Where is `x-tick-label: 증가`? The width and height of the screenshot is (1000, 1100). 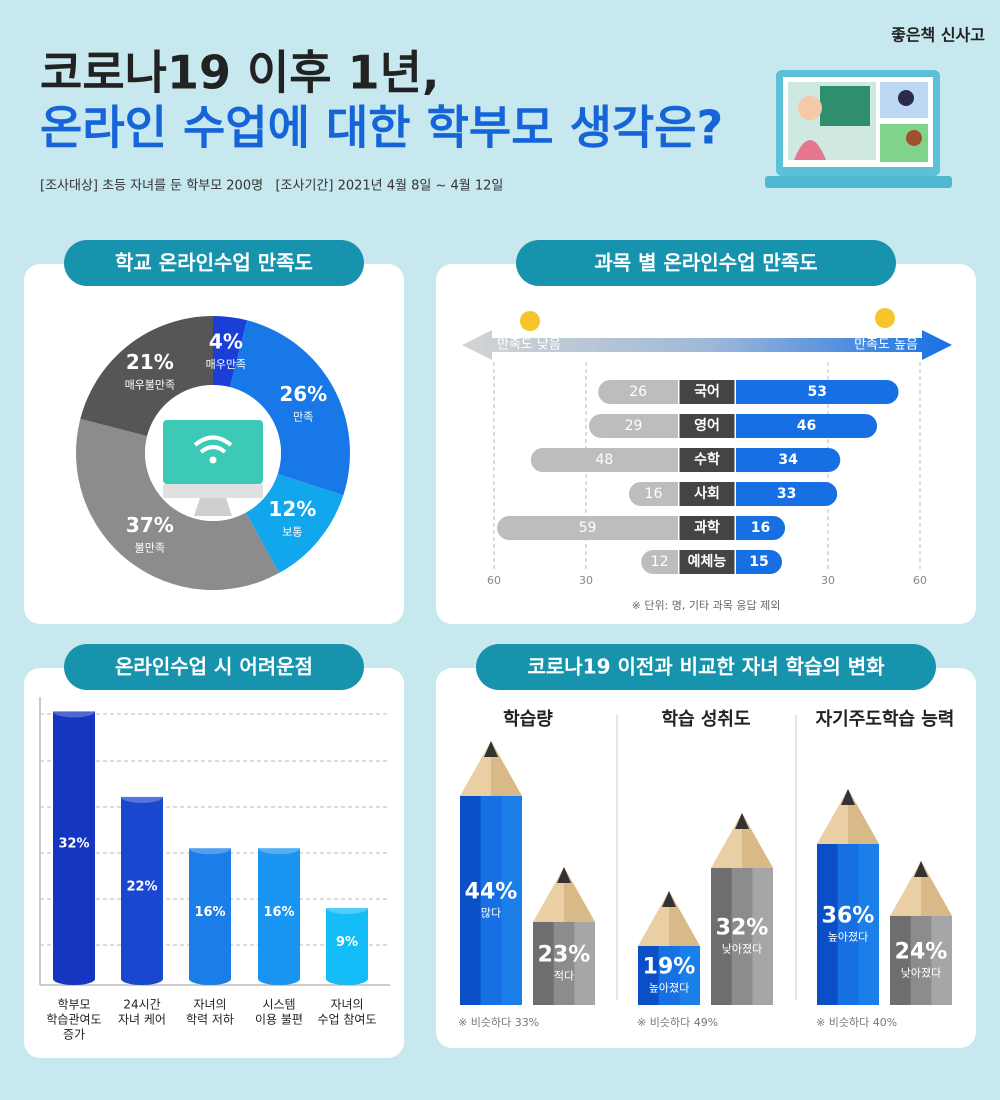 x-tick-label: 증가 is located at coordinates (74, 1035).